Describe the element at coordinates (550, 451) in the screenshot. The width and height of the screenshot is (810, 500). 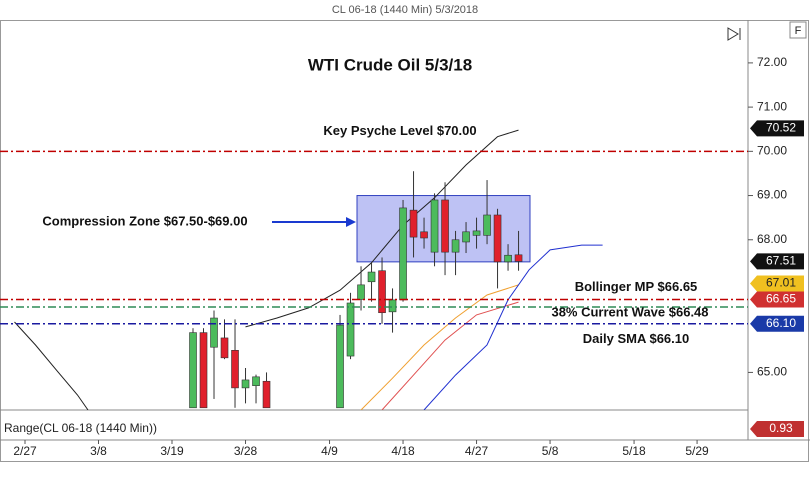
I see `x-tick-label: 5/8` at that location.